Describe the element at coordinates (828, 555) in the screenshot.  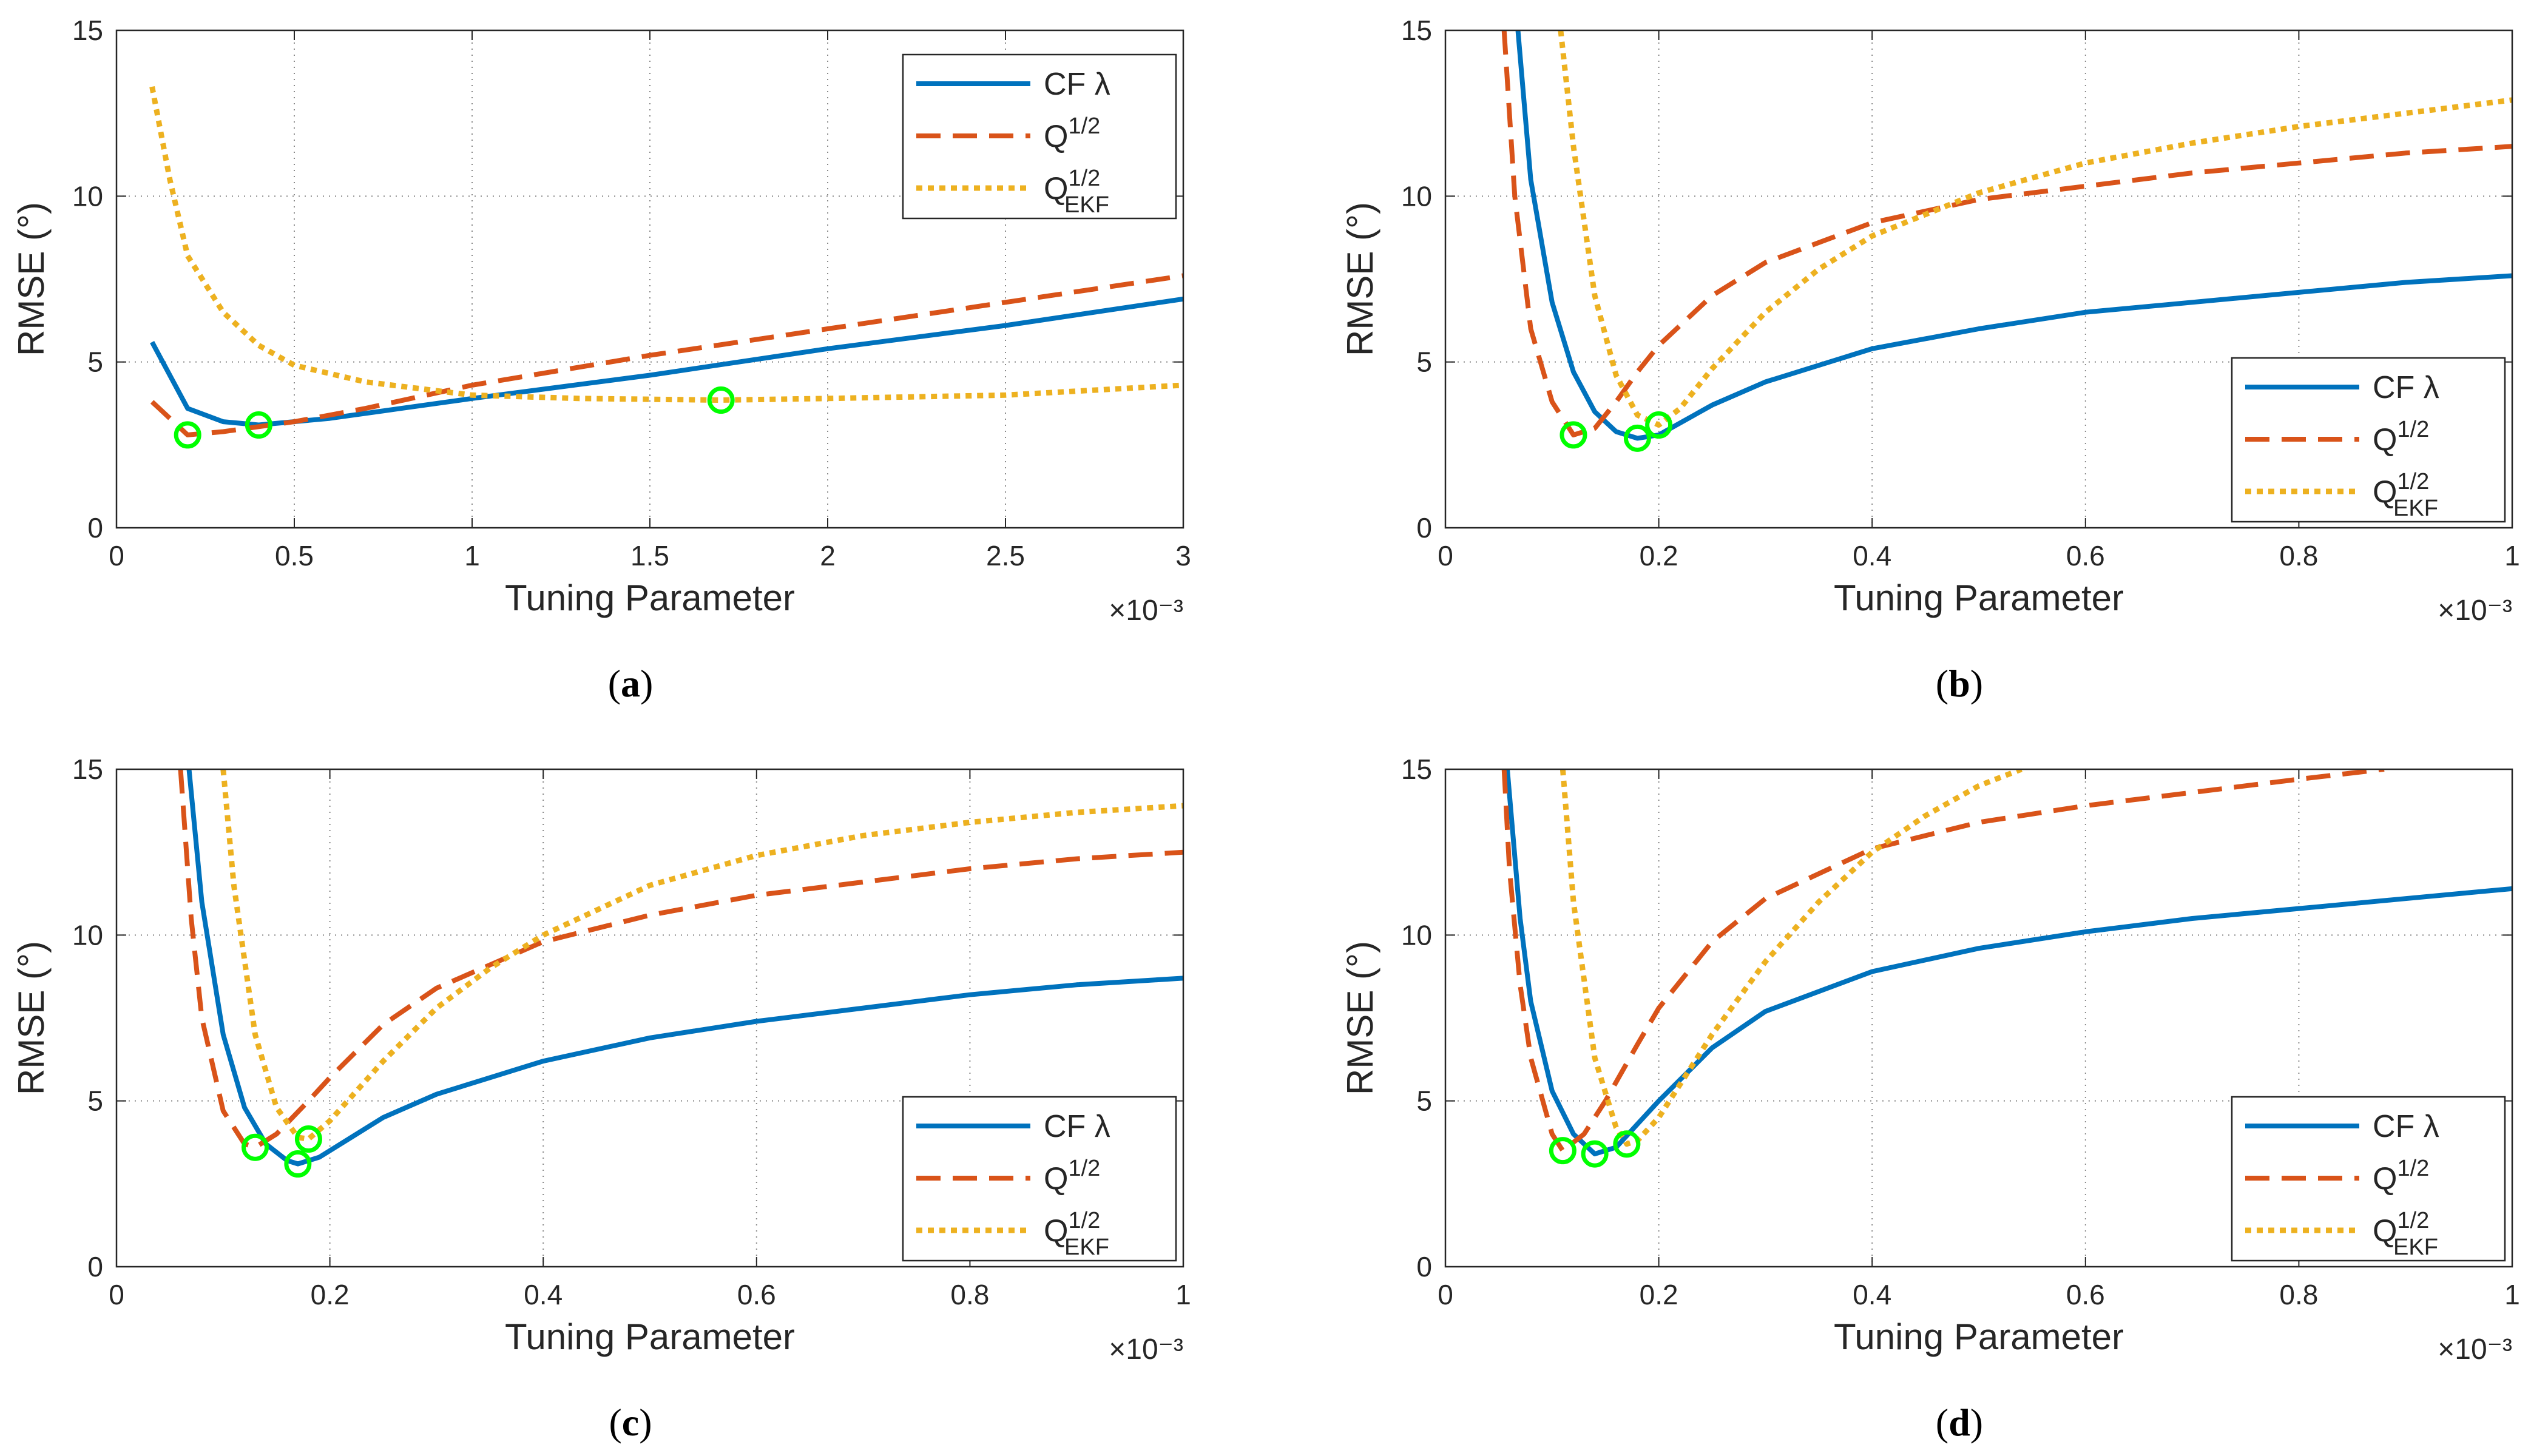
I see `x-tick-label: 2` at that location.